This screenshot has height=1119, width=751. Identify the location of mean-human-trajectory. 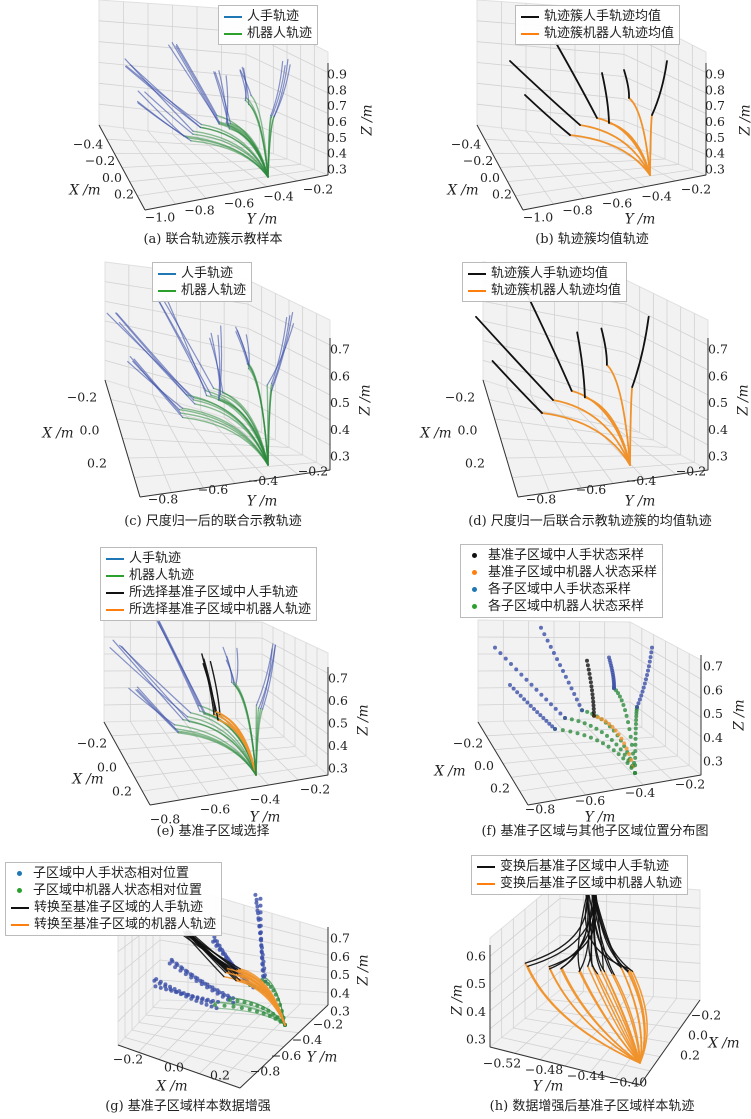
(604, 346).